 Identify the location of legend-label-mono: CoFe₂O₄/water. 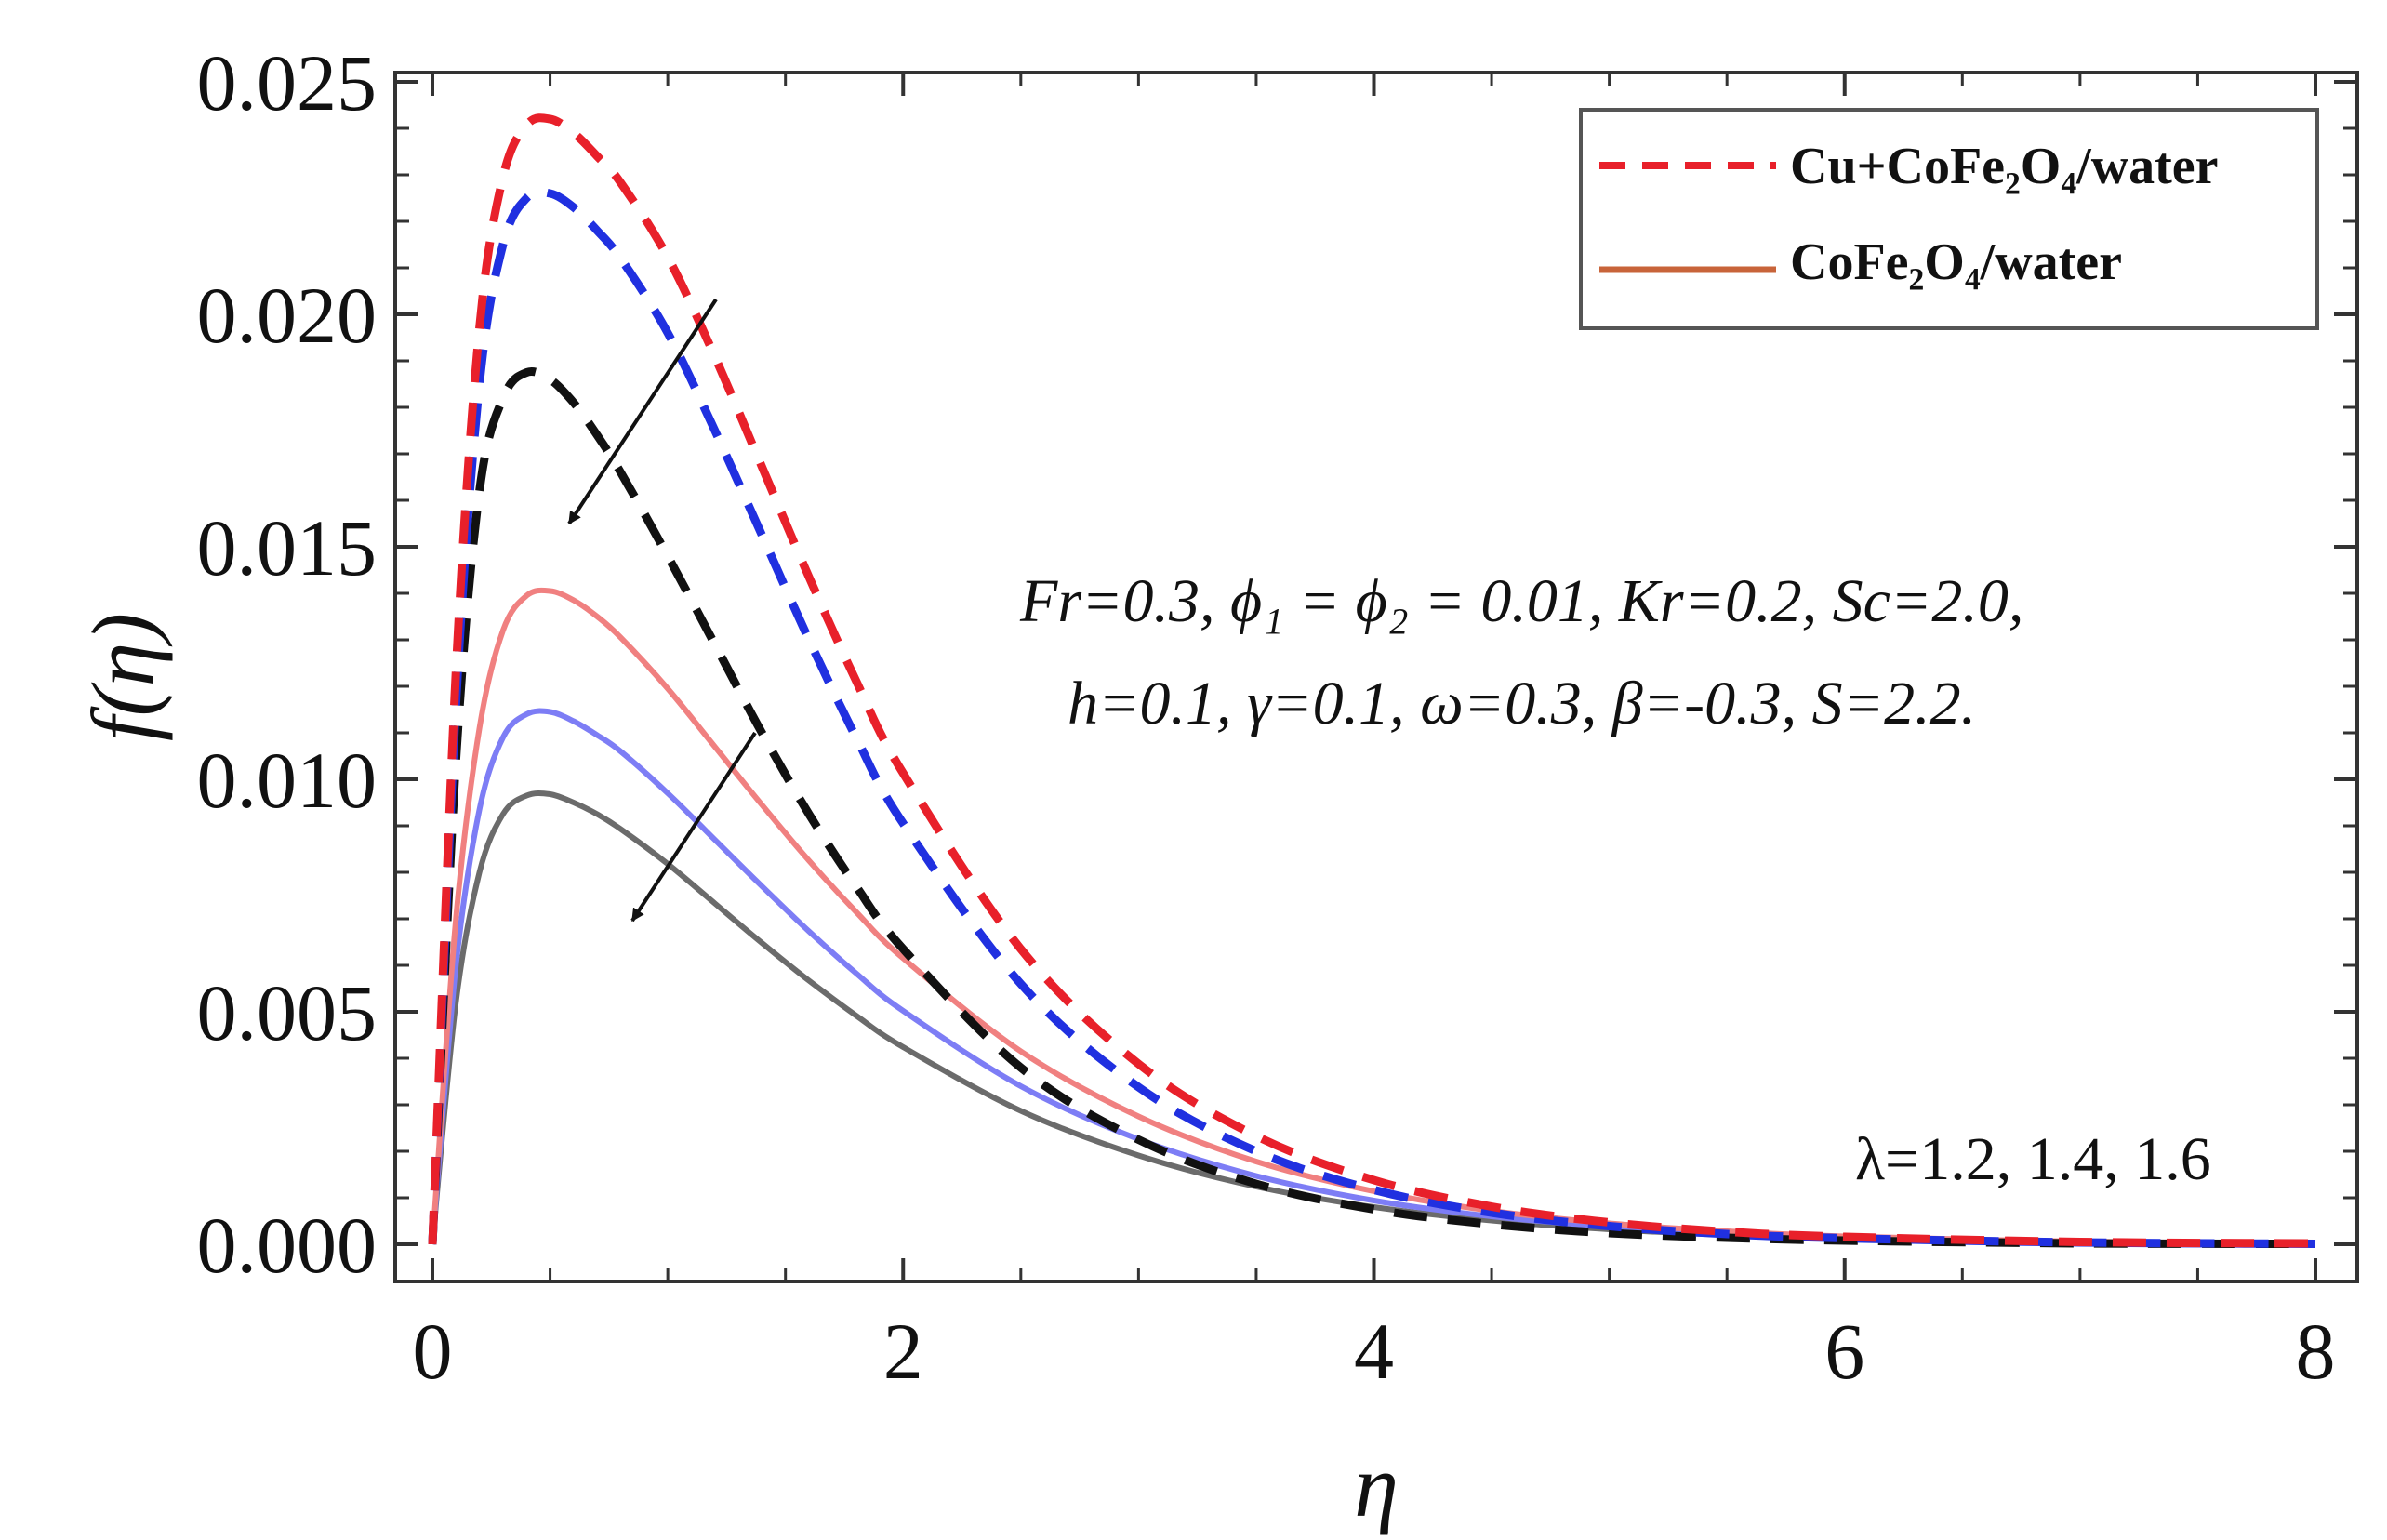
(1956, 262).